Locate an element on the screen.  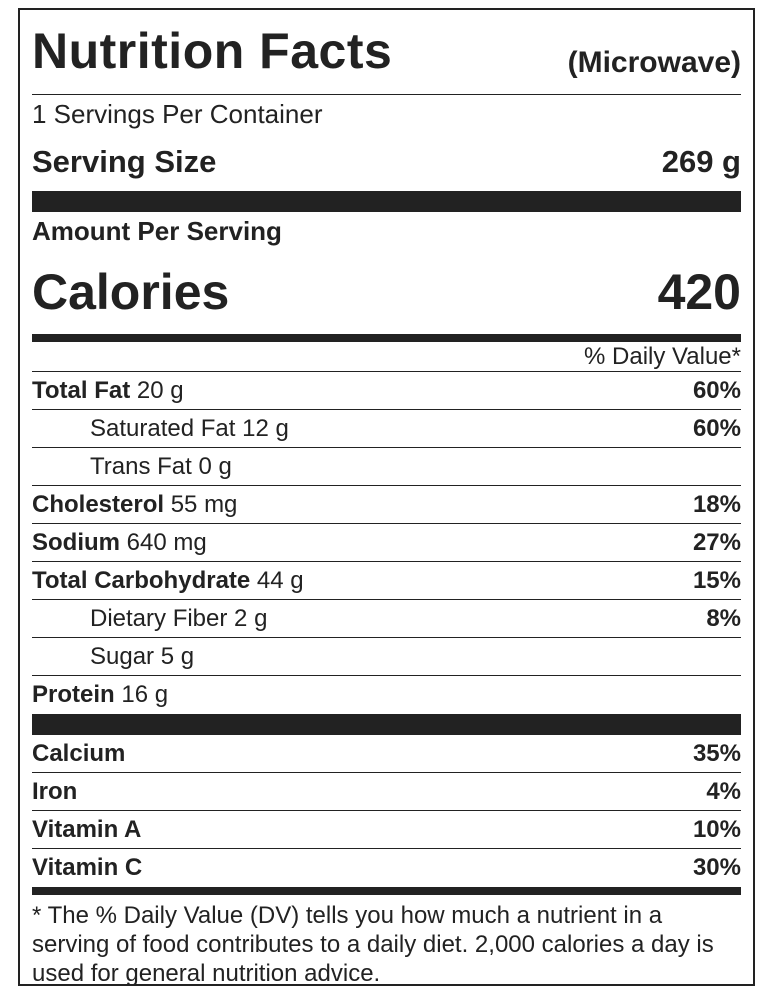
nutrient-amount: 55 mg is located at coordinates (204, 504).